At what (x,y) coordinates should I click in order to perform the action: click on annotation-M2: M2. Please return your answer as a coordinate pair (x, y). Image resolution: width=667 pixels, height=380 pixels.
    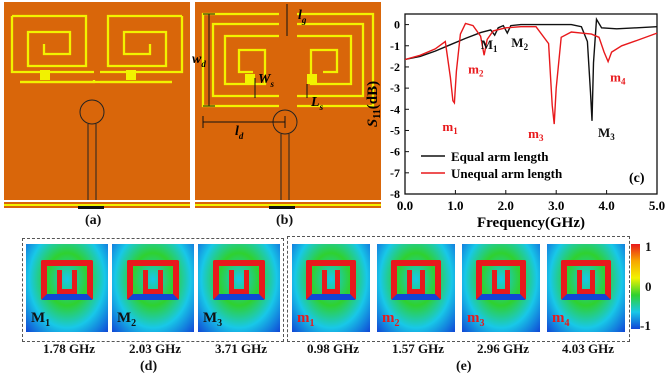
    Looking at the image, I should click on (519, 43).